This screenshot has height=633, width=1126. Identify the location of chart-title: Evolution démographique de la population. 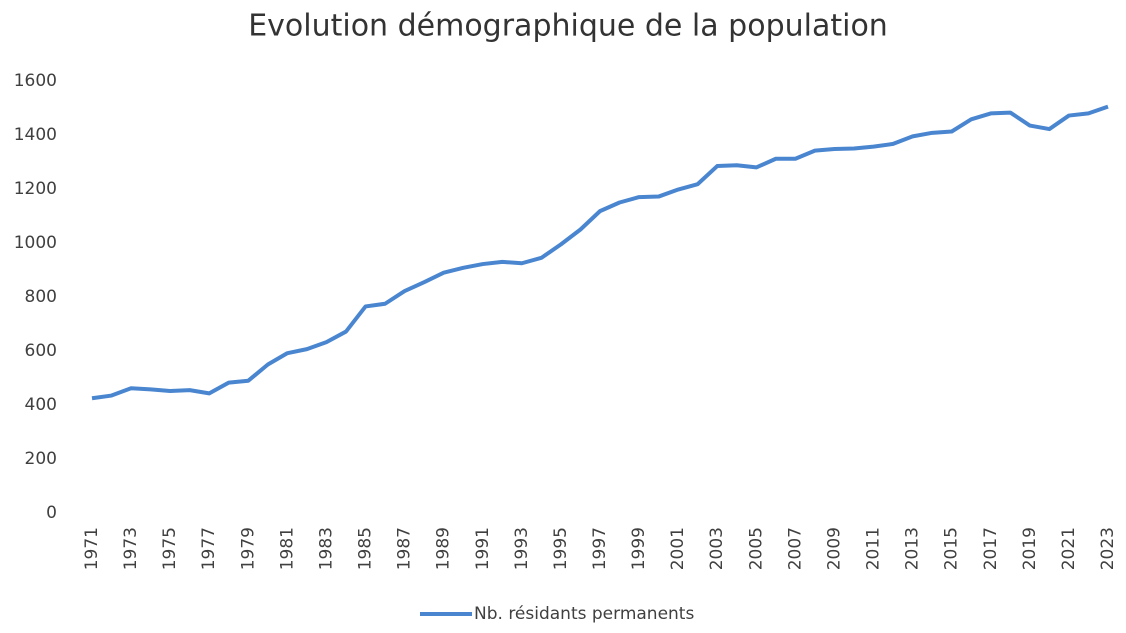
(568, 26).